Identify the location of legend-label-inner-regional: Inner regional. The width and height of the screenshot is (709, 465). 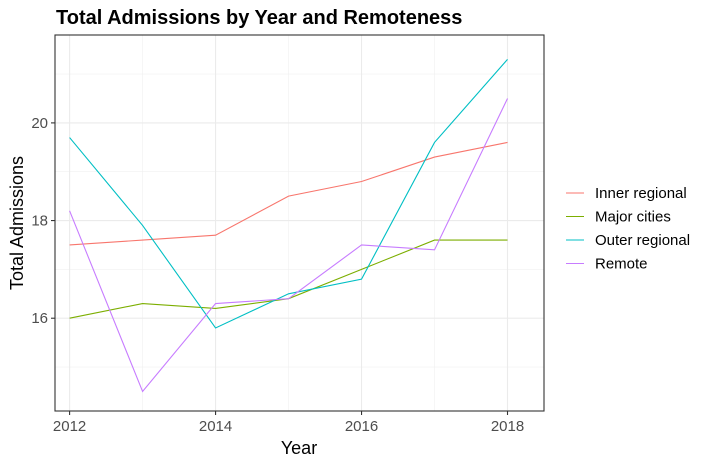
(641, 193).